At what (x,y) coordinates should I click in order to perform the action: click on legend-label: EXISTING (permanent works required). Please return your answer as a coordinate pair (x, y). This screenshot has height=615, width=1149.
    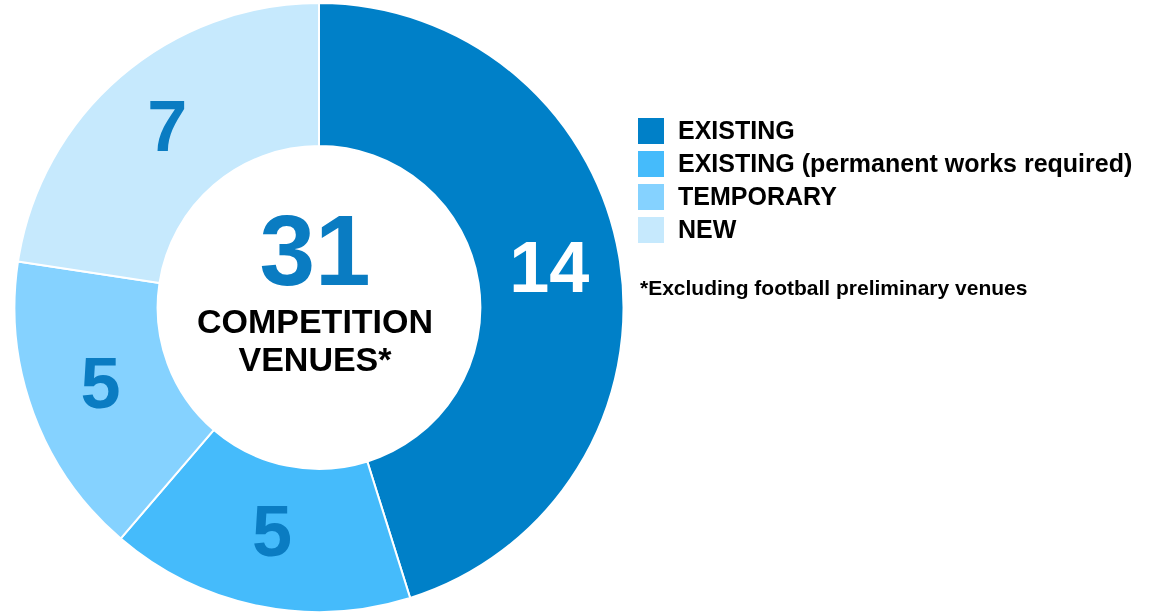
    Looking at the image, I should click on (905, 163).